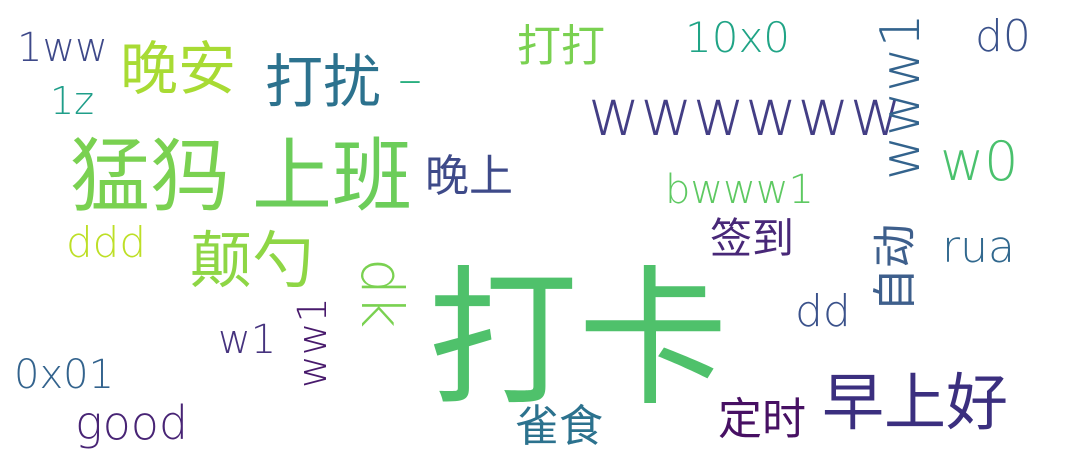 Image resolution: width=1080 pixels, height=463 pixels. Describe the element at coordinates (247, 340) in the screenshot. I see `word-w1: w1` at that location.